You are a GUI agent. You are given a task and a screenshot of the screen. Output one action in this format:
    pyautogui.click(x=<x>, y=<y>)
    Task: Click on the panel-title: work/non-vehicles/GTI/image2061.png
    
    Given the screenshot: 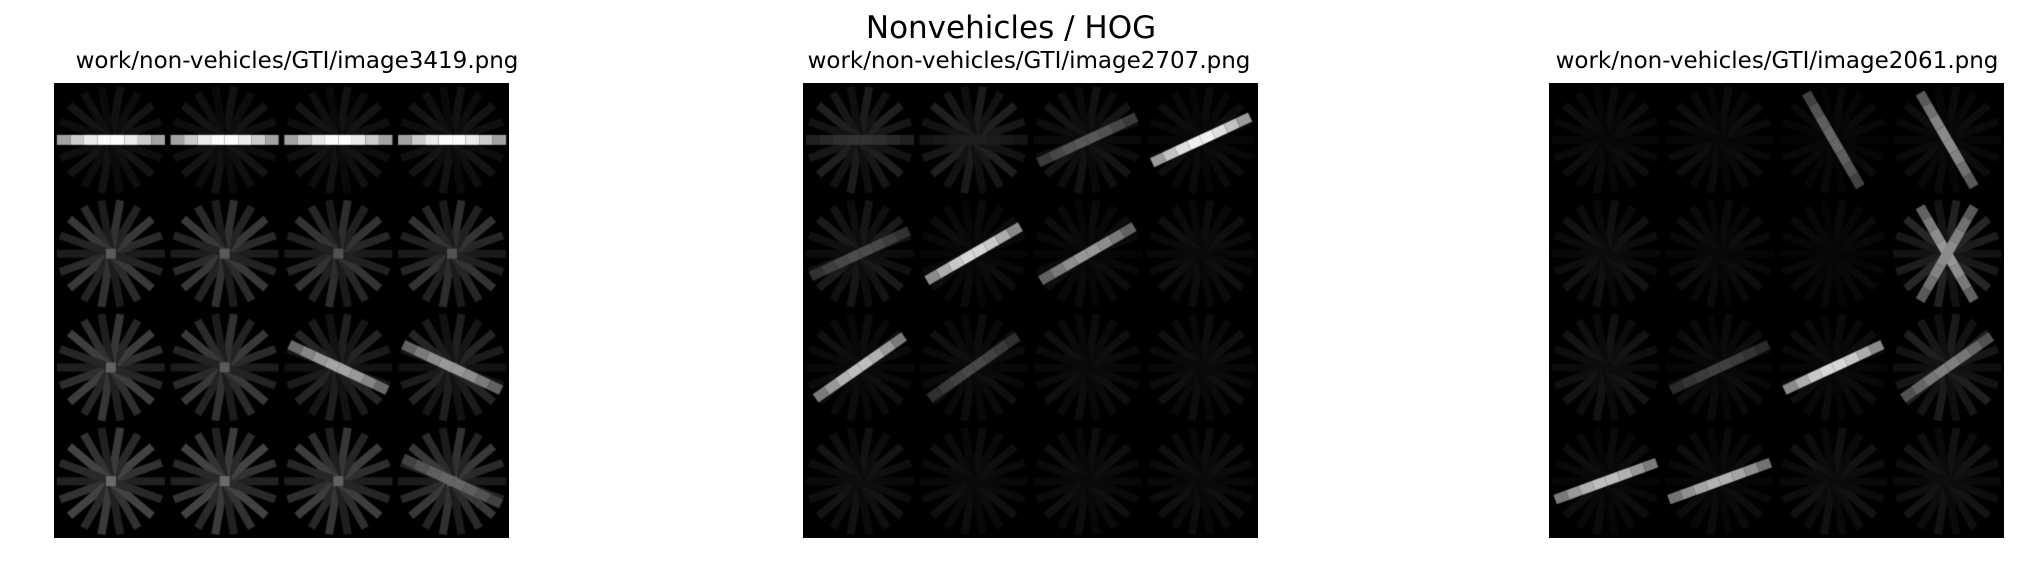 What is the action you would take?
    pyautogui.click(x=1777, y=61)
    